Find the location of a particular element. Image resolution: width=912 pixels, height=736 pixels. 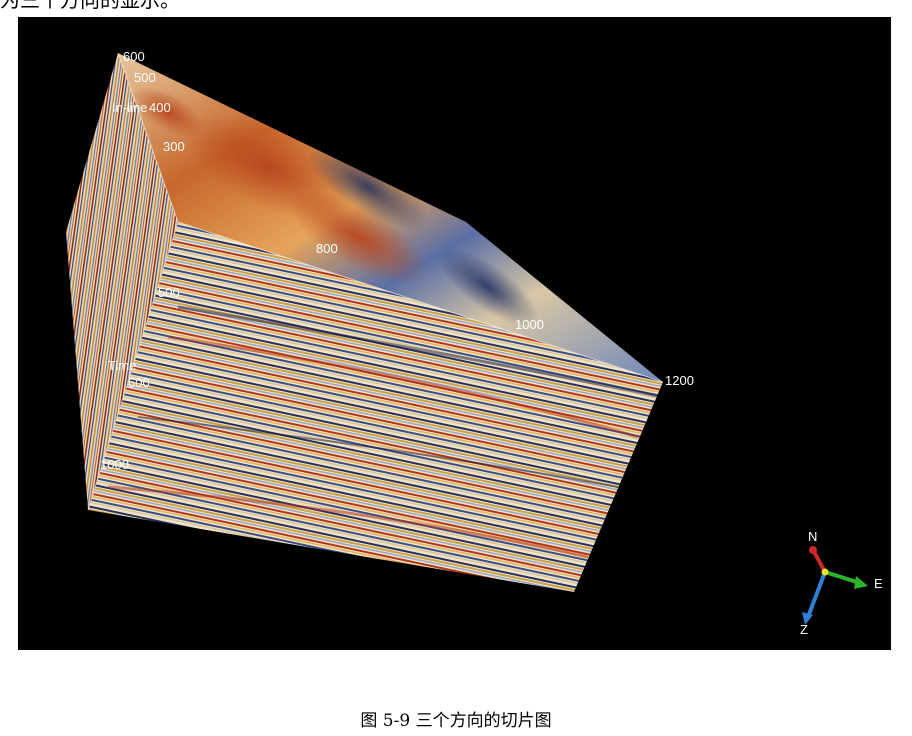

orientation-compass: N E Z is located at coordinates (841, 583).